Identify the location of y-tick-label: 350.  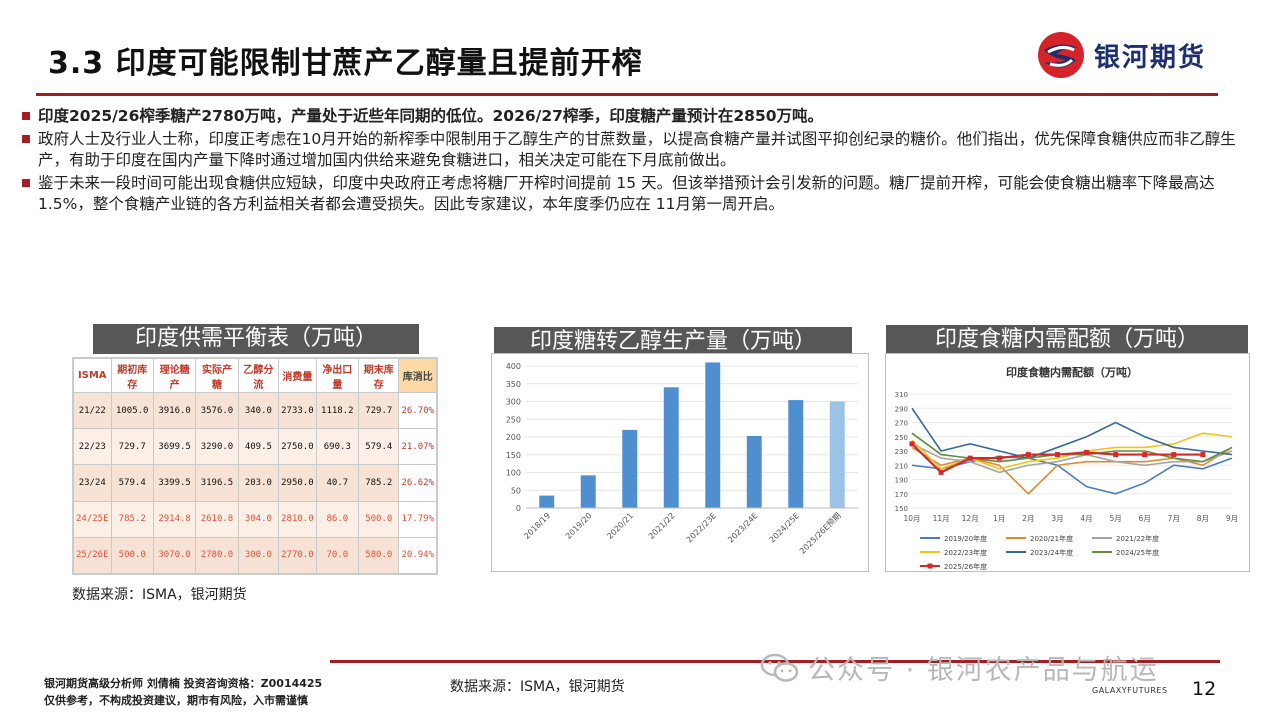
(513, 384).